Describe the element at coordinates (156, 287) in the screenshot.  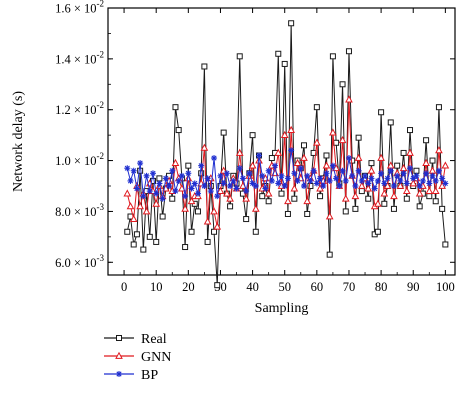
I see `x-tick-label: 10` at that location.